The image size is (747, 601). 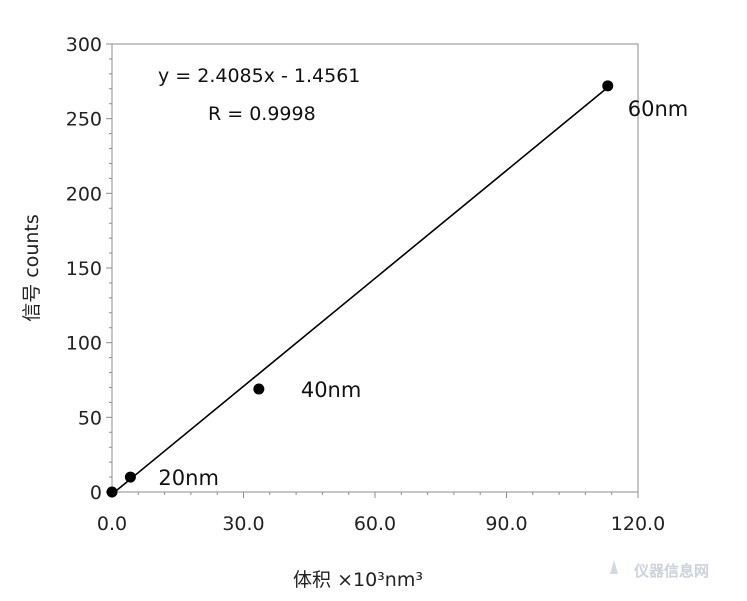 What do you see at coordinates (96, 493) in the screenshot?
I see `y-tick-label: 0` at bounding box center [96, 493].